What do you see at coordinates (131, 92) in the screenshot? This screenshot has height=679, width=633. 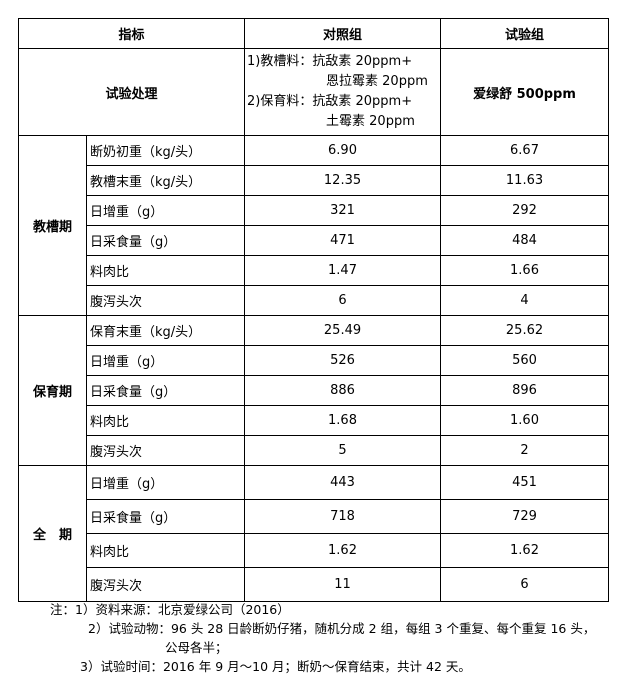 I see `treatment-label: 试验处理` at bounding box center [131, 92].